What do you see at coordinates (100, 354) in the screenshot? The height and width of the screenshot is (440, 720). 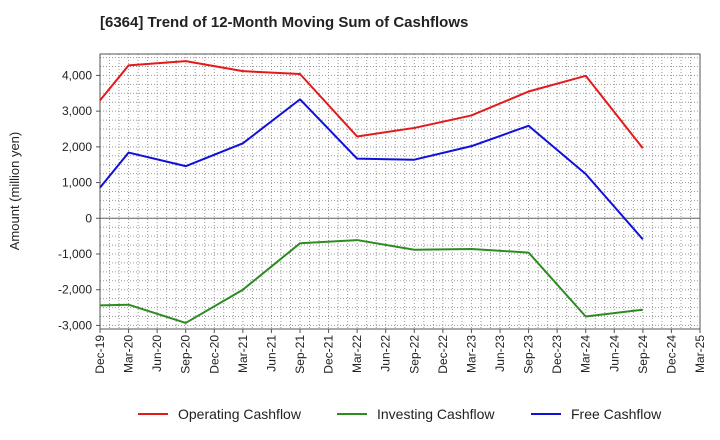 I see `x-tick-label: Dec-19` at bounding box center [100, 354].